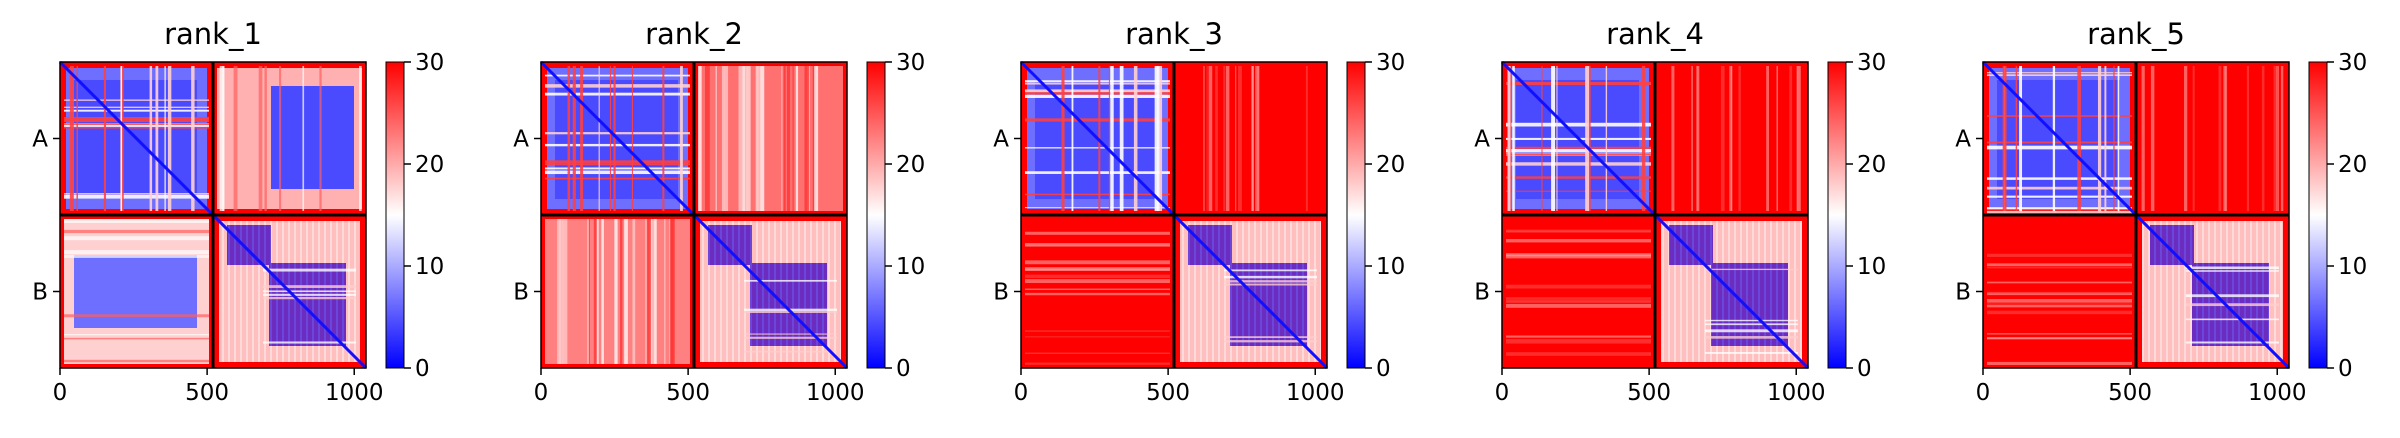 This screenshot has height=438, width=2400. Describe the element at coordinates (1168, 393) in the screenshot. I see `x-tick-label: 500` at that location.